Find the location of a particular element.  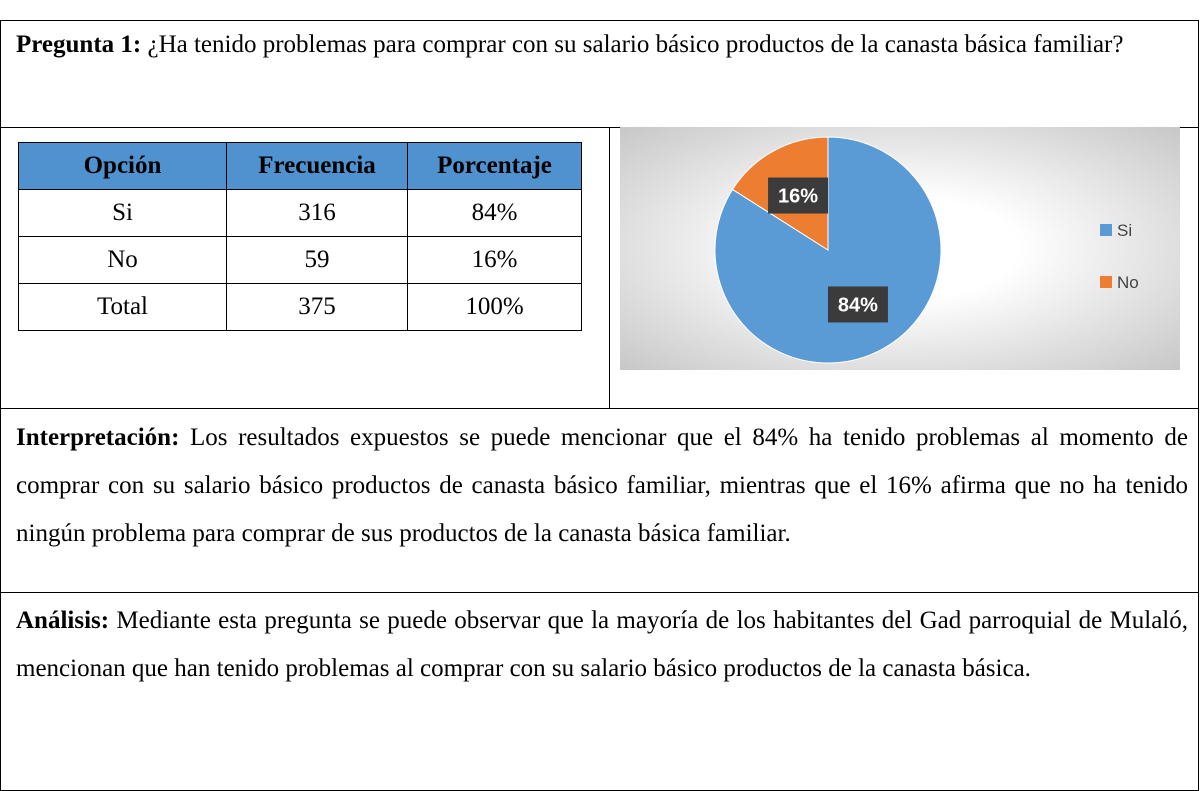

table-cell: No is located at coordinates (122, 260).